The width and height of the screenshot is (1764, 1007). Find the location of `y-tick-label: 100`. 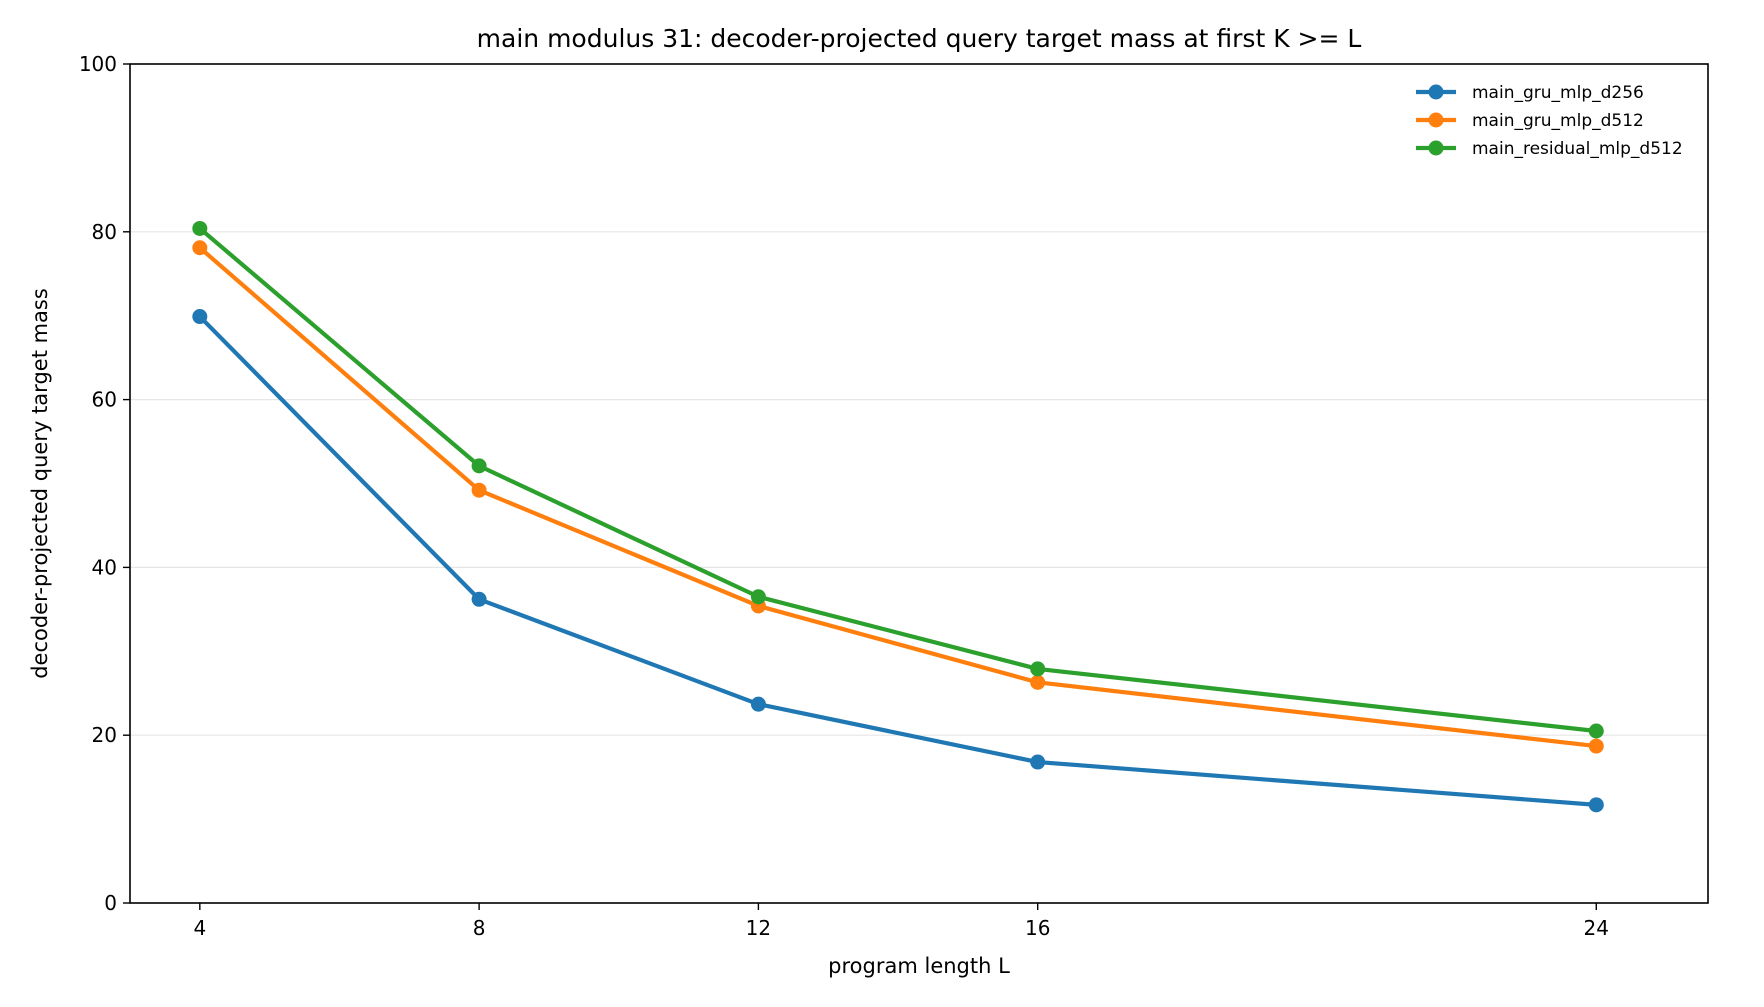

y-tick-label: 100 is located at coordinates (98, 64).